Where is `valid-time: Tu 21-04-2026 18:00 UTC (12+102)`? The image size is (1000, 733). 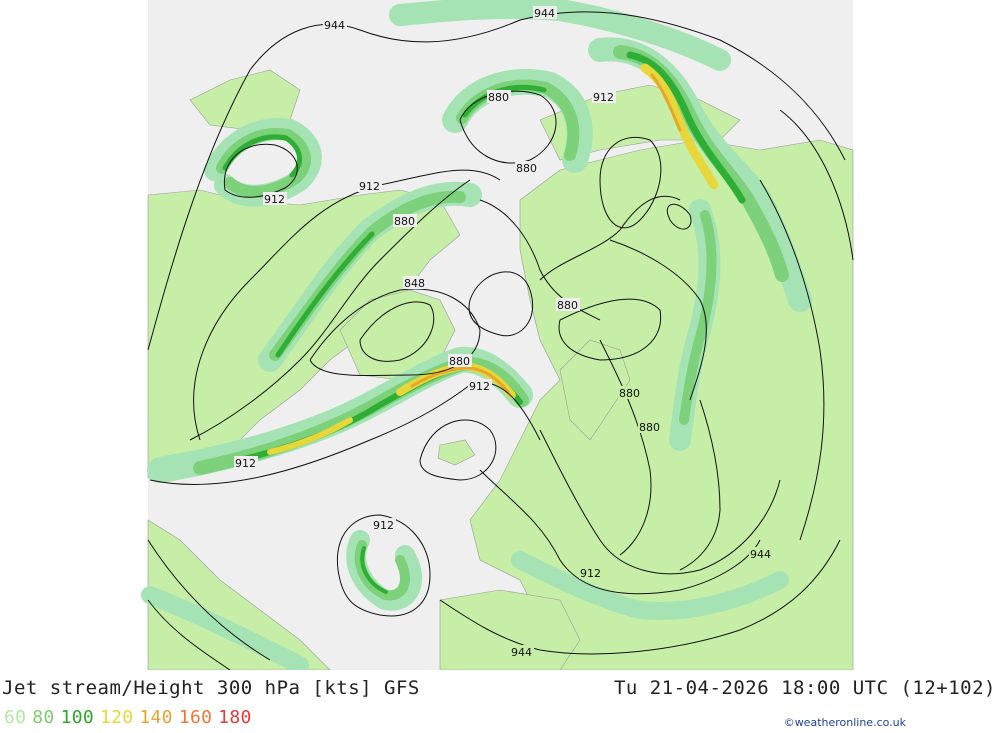 valid-time: Tu 21-04-2026 18:00 UTC (12+102) is located at coordinates (804, 688).